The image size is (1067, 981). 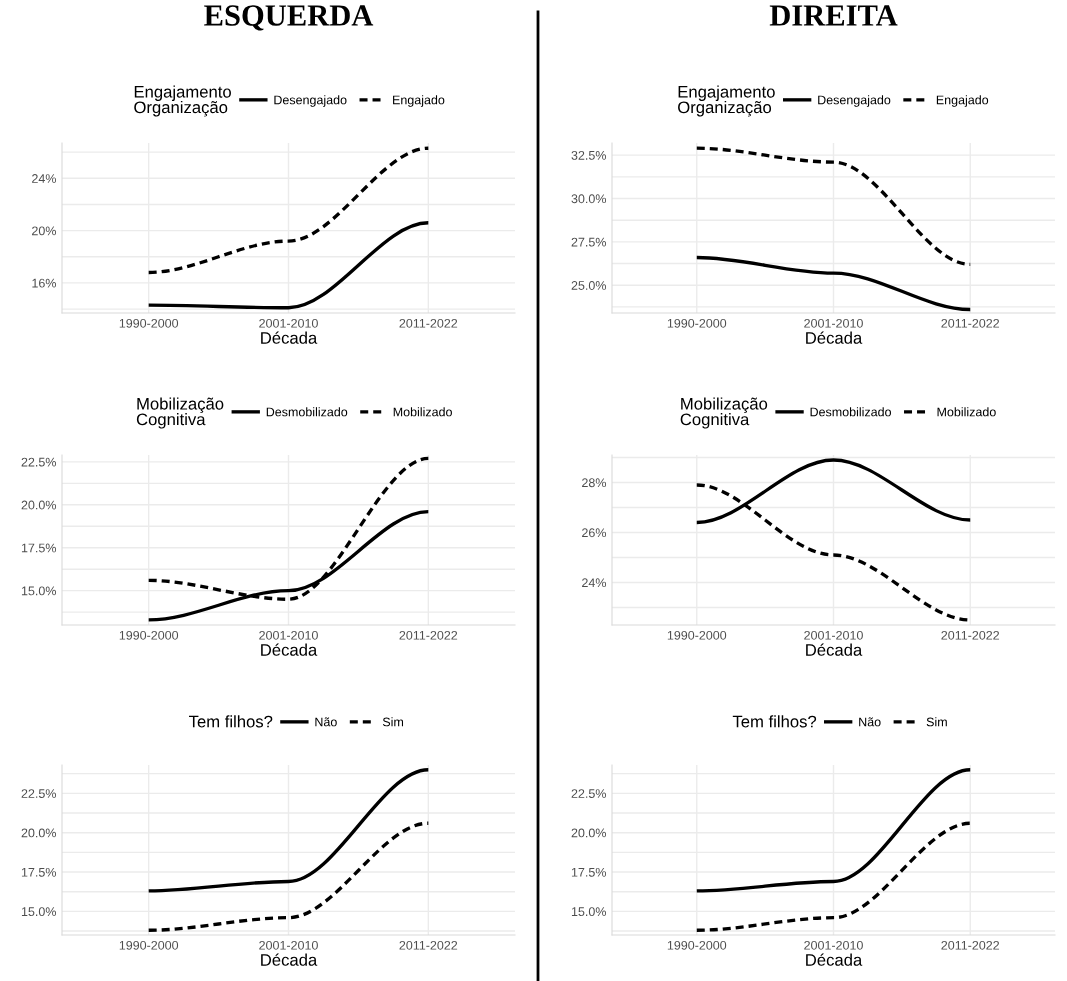 What do you see at coordinates (588, 155) in the screenshot?
I see `y-tick-label: 32.5%` at bounding box center [588, 155].